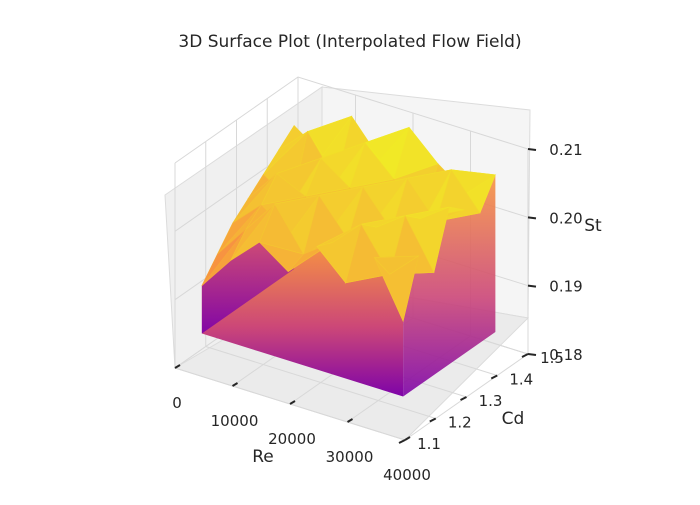 The height and width of the screenshot is (505, 700). What do you see at coordinates (521, 380) in the screenshot?
I see `y-tick-label-3: 1.4` at bounding box center [521, 380].